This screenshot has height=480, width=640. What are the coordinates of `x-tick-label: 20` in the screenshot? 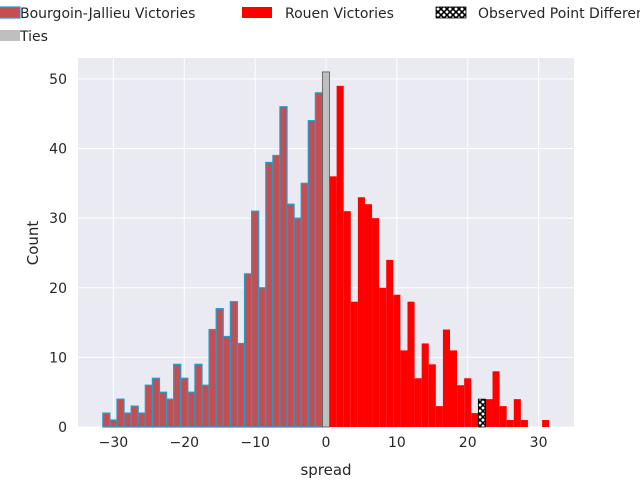 It's located at (468, 443).